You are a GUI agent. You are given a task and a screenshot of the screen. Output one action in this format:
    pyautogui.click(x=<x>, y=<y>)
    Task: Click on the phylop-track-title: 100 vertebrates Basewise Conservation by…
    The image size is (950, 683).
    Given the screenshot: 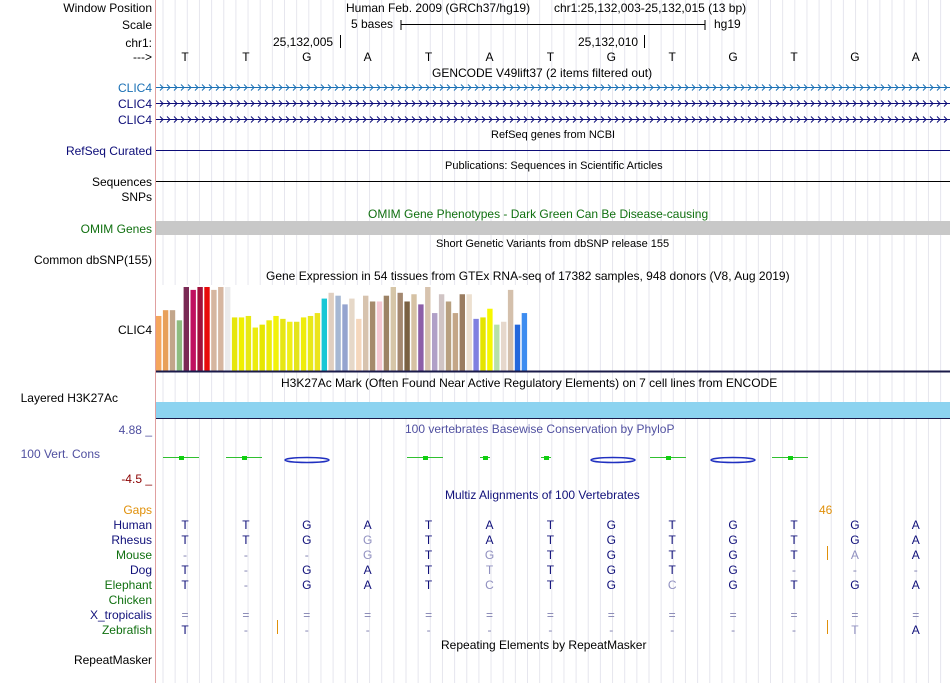 What is the action you would take?
    pyautogui.click(x=540, y=429)
    